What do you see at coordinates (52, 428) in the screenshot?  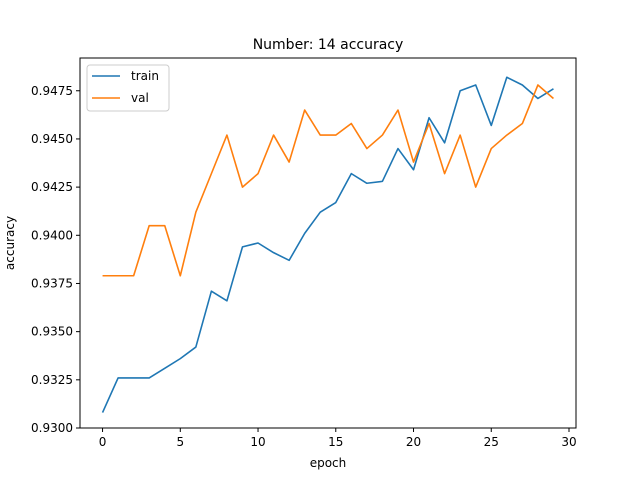 I see `y-tick-label: 0.9300` at bounding box center [52, 428].